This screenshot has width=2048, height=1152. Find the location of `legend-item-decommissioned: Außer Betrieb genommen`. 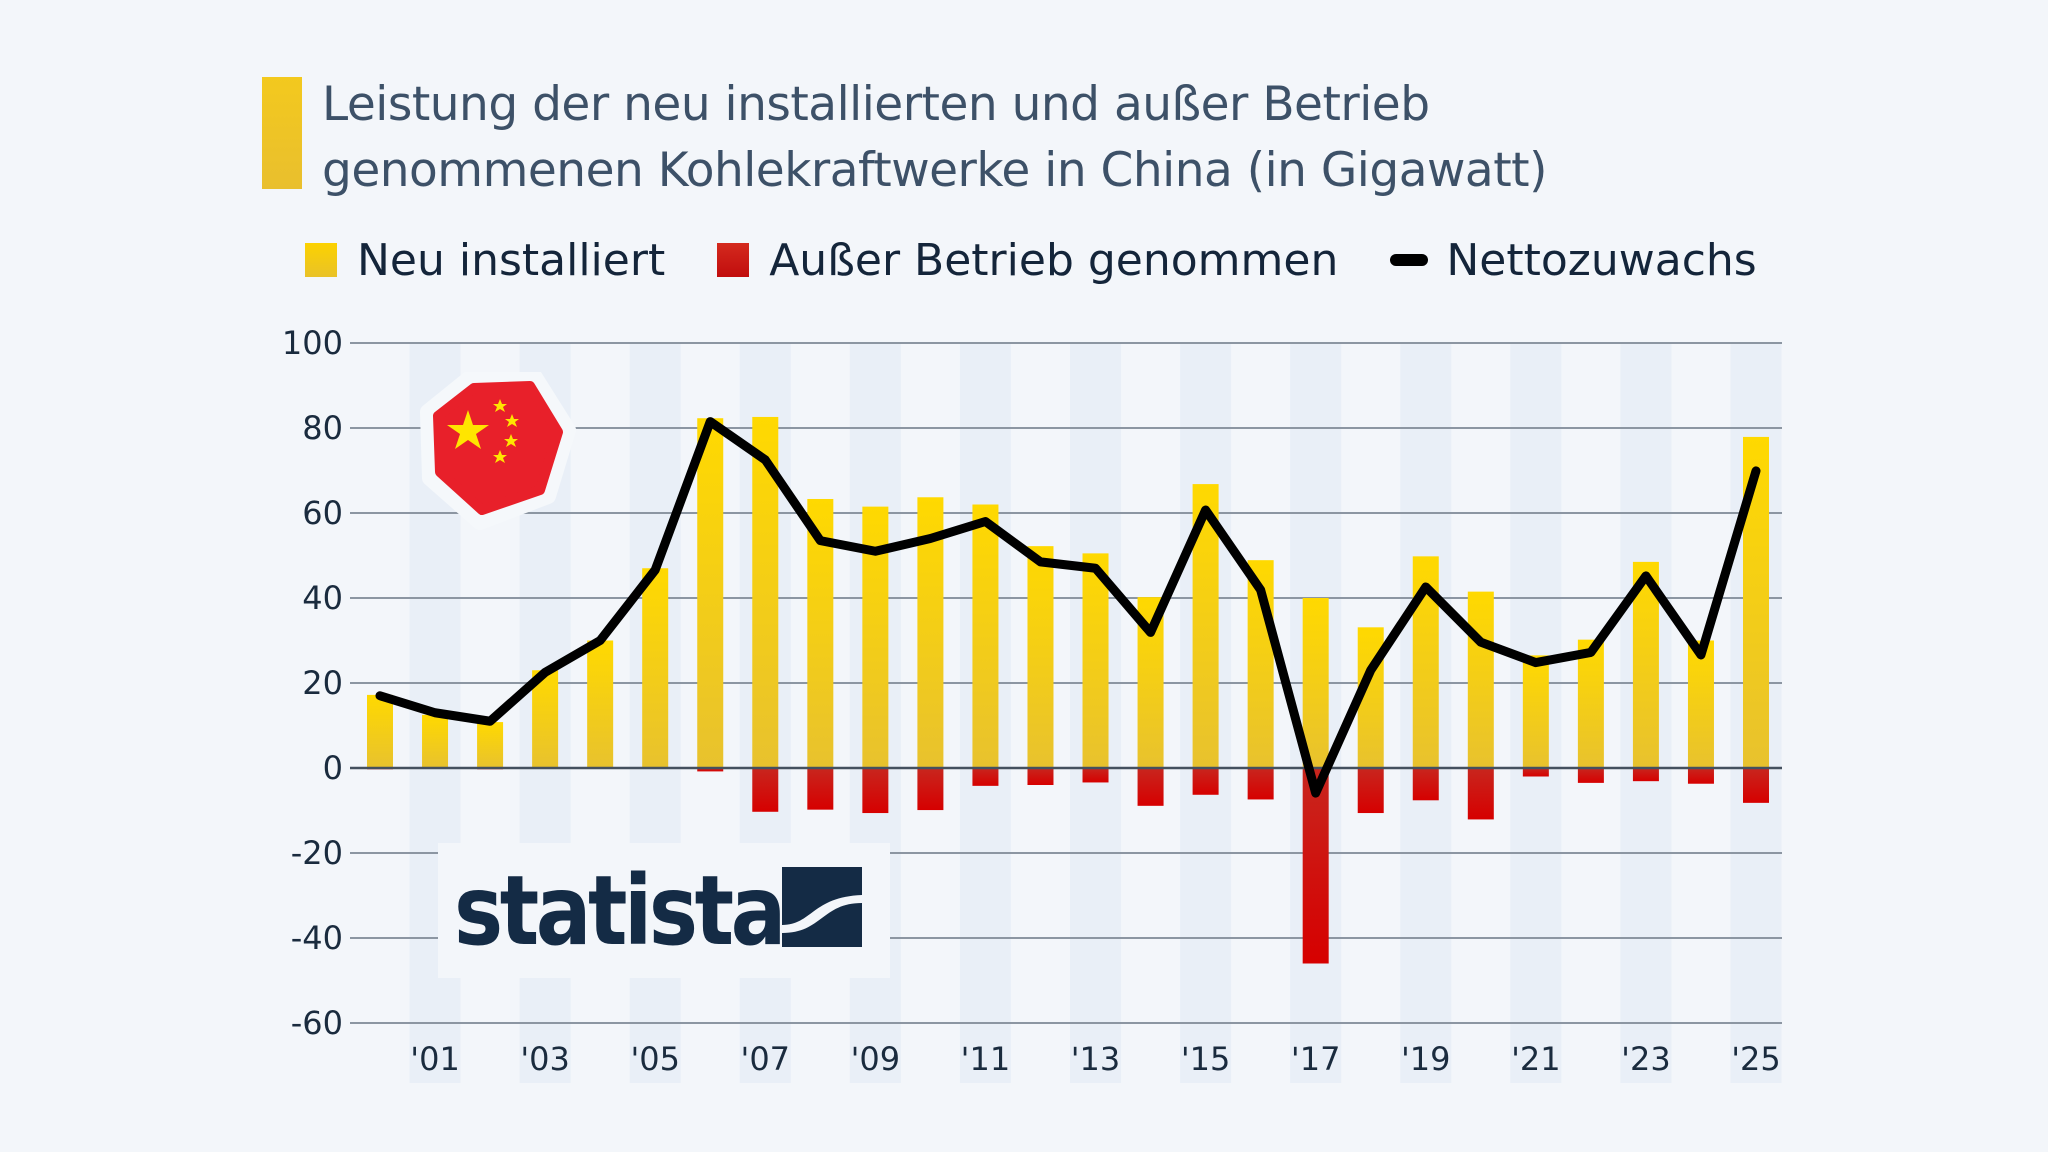

legend-item-decommissioned: Außer Betrieb genommen is located at coordinates (1027, 260).